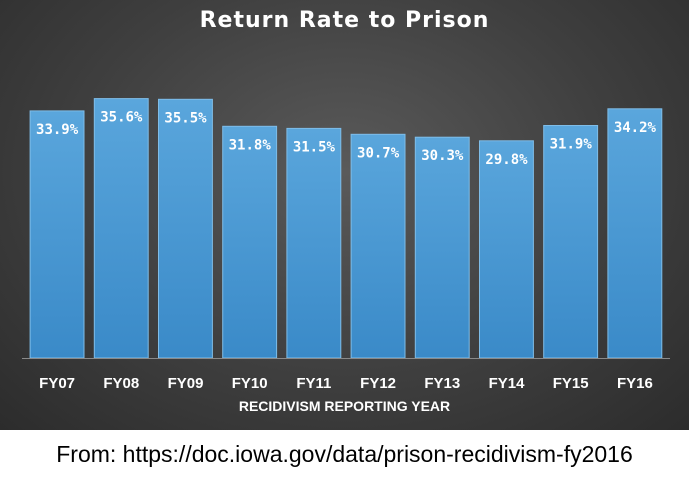 The image size is (689, 485). What do you see at coordinates (571, 145) in the screenshot?
I see `data-label-fy15: 31.9%` at bounding box center [571, 145].